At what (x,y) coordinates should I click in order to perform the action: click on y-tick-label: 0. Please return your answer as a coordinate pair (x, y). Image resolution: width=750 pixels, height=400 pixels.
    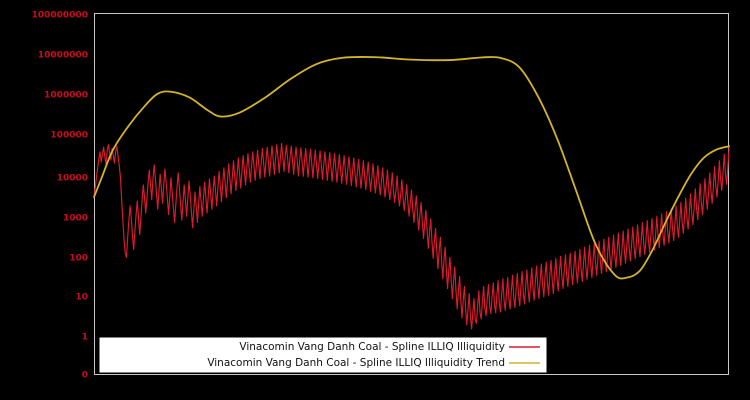
    Looking at the image, I should click on (85, 376).